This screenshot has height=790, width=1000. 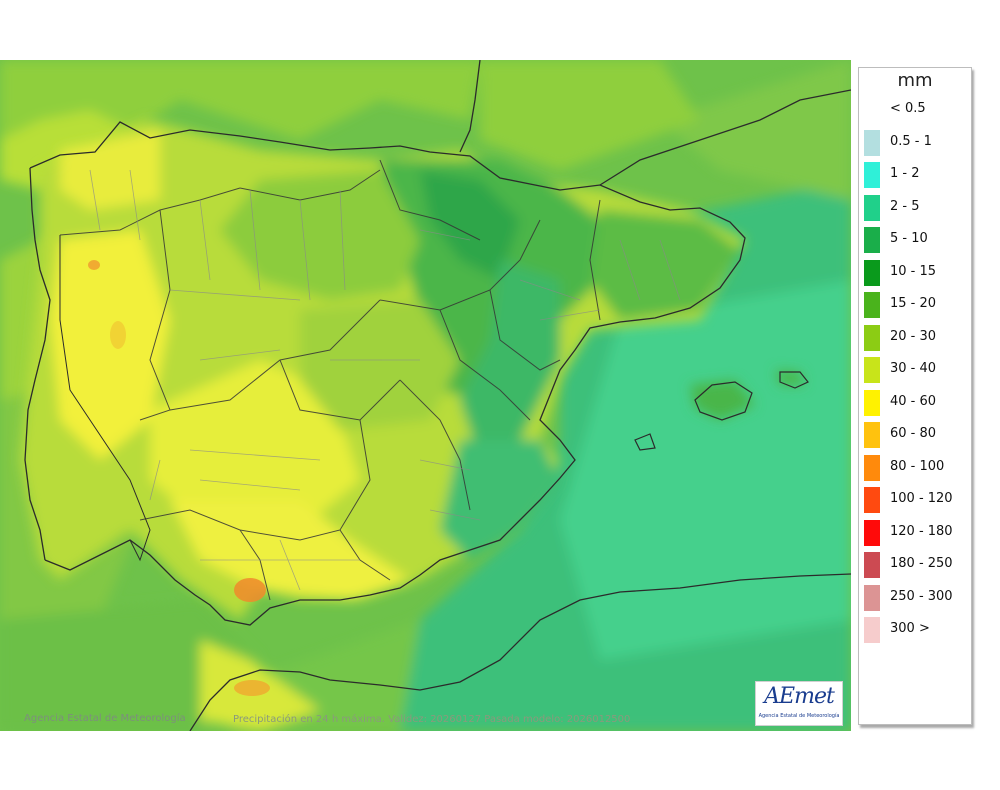 I want to click on legend-label: 40 - 60, so click(x=913, y=401).